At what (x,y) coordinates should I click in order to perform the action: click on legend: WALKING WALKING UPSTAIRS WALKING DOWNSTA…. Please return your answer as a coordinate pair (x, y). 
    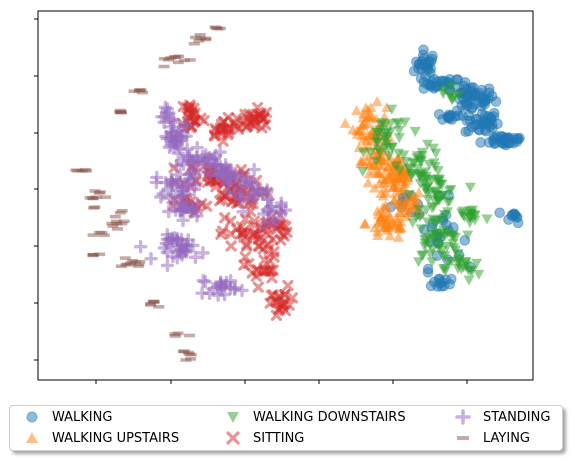
    Looking at the image, I should click on (286, 428).